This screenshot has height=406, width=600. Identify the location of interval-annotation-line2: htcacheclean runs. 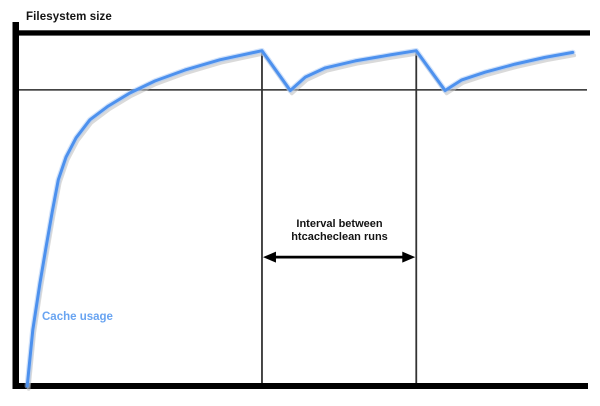
(339, 237).